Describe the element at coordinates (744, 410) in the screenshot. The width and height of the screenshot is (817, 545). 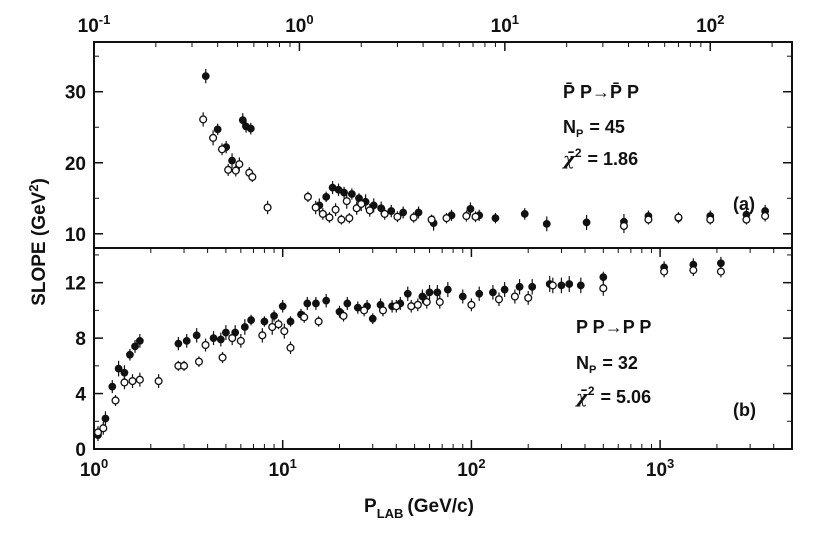
I see `panel-b-label: (b)` at that location.